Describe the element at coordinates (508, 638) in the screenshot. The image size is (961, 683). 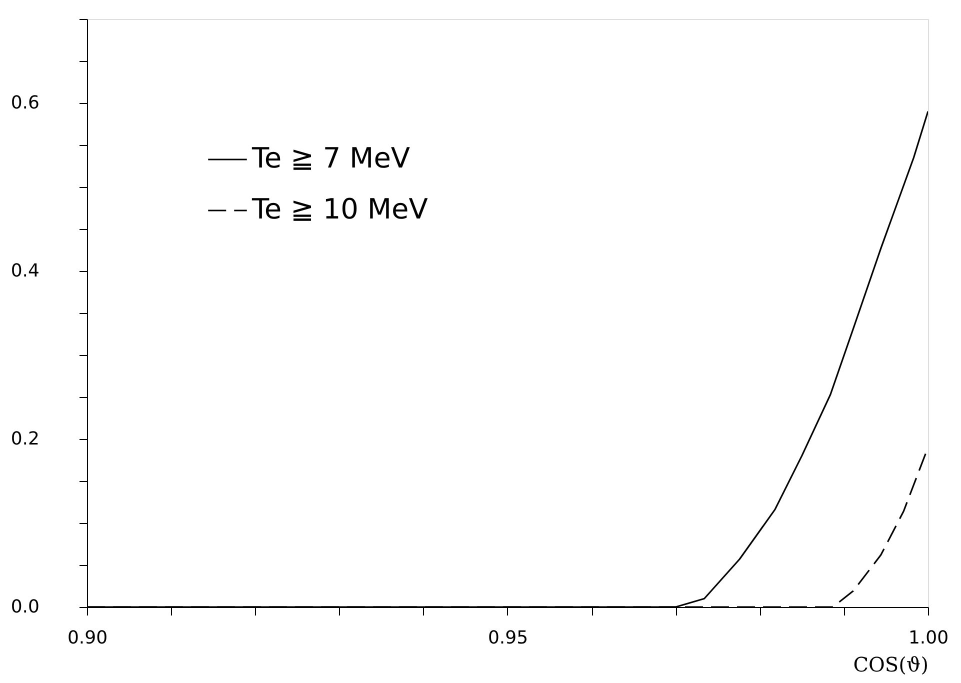
I see `x-tick-label: 0.95` at that location.